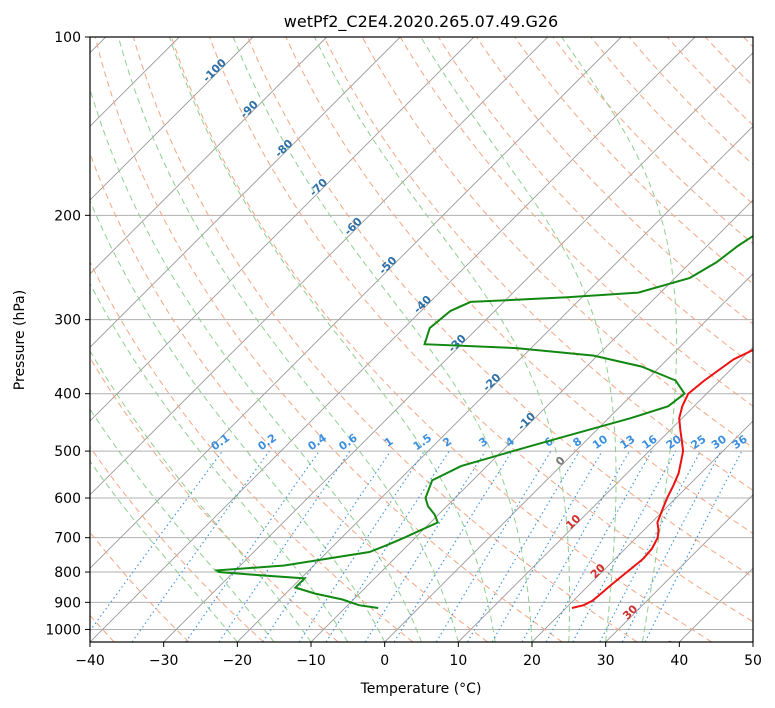 The image size is (775, 708). I want to click on mixing-ratio-label: 25, so click(699, 442).